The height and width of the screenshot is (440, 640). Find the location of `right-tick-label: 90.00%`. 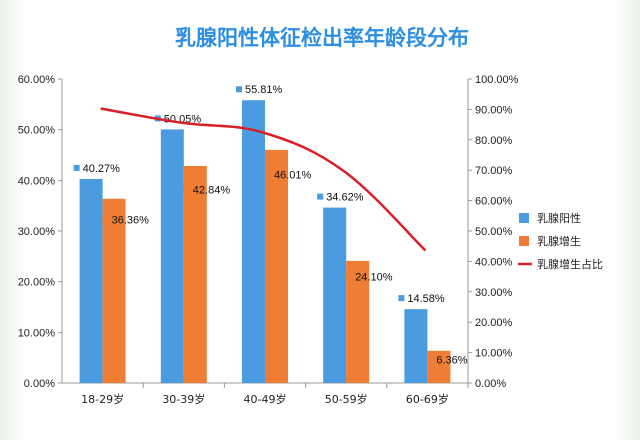

right-tick-label: 90.00% is located at coordinates (494, 110).